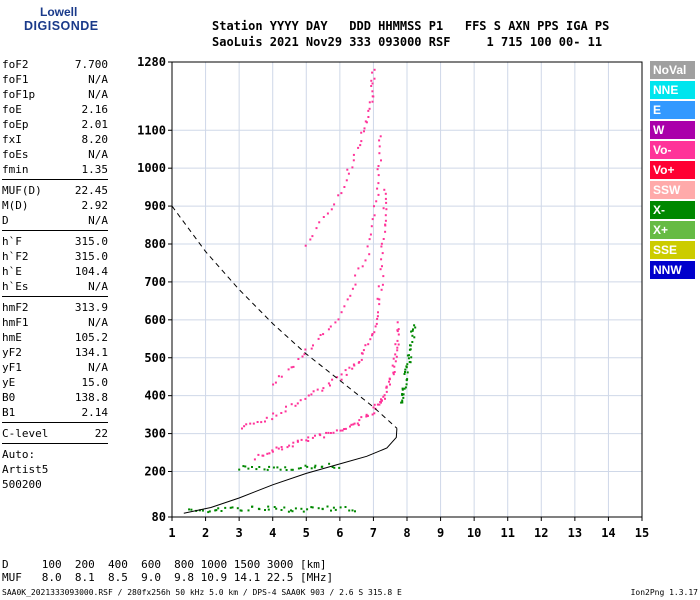 This screenshot has width=700, height=600. I want to click on autoscaling-note: 500200, so click(22, 484).